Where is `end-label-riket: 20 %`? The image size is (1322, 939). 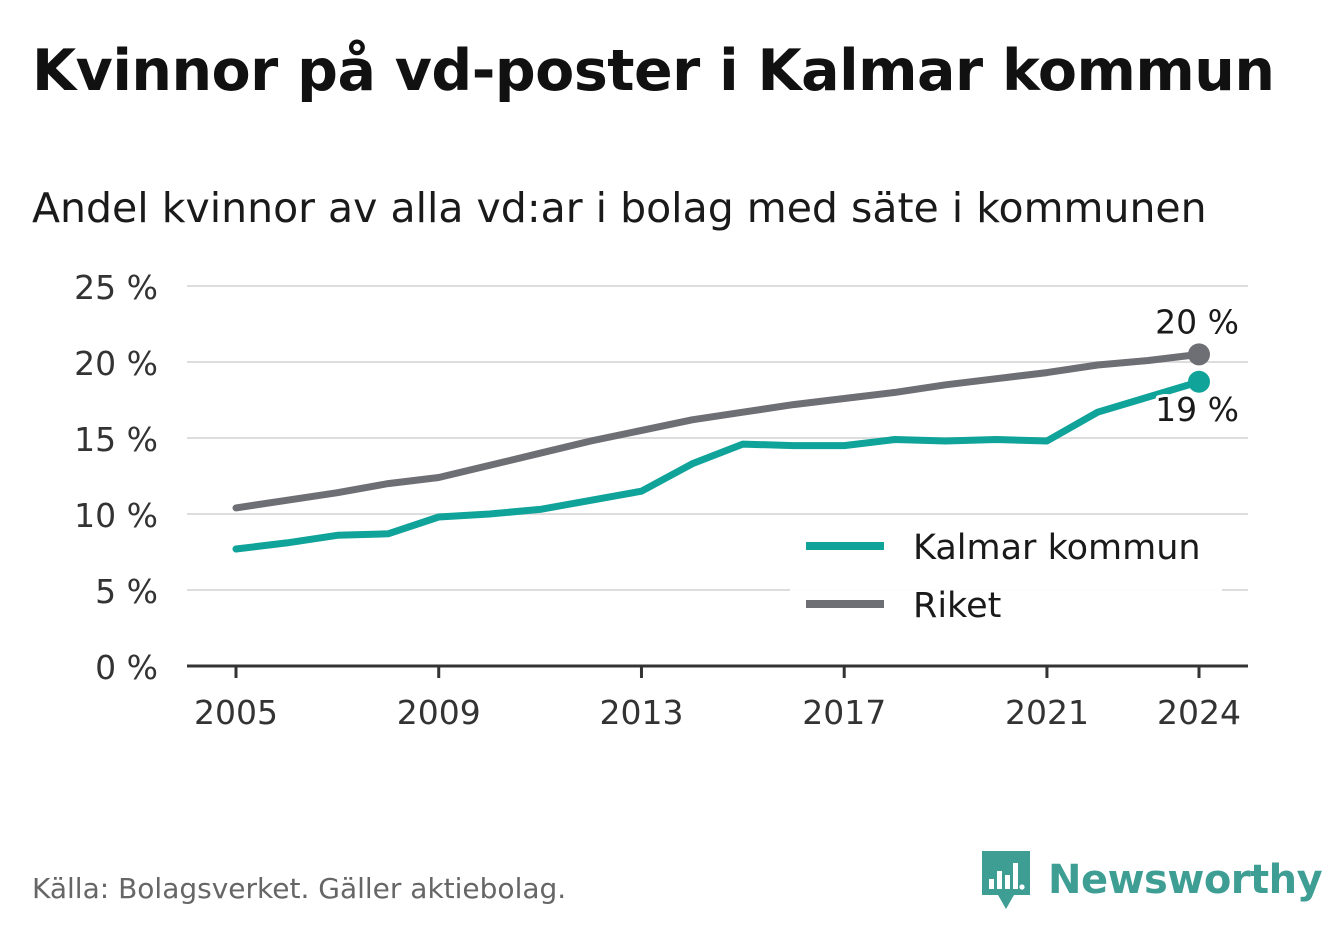 end-label-riket: 20 % is located at coordinates (1197, 321).